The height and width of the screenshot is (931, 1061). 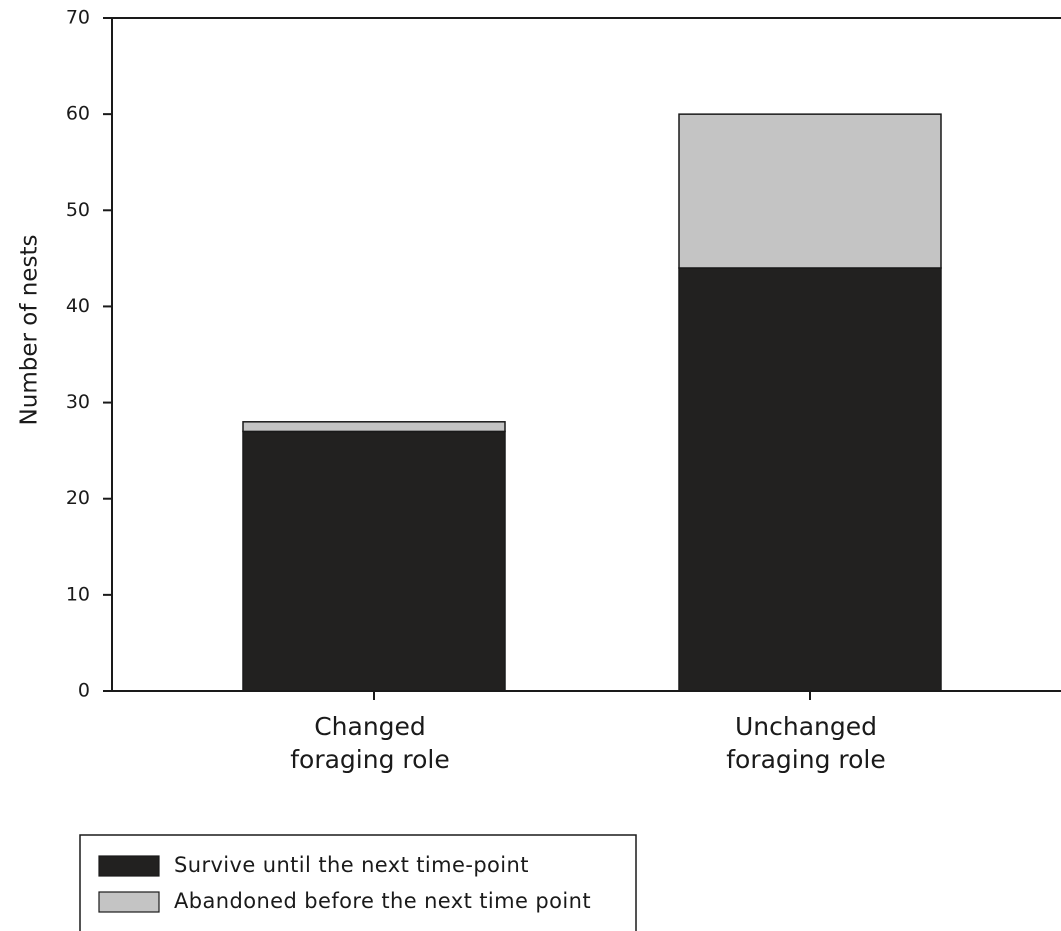 What do you see at coordinates (370, 726) in the screenshot?
I see `x-category-label: Changed` at bounding box center [370, 726].